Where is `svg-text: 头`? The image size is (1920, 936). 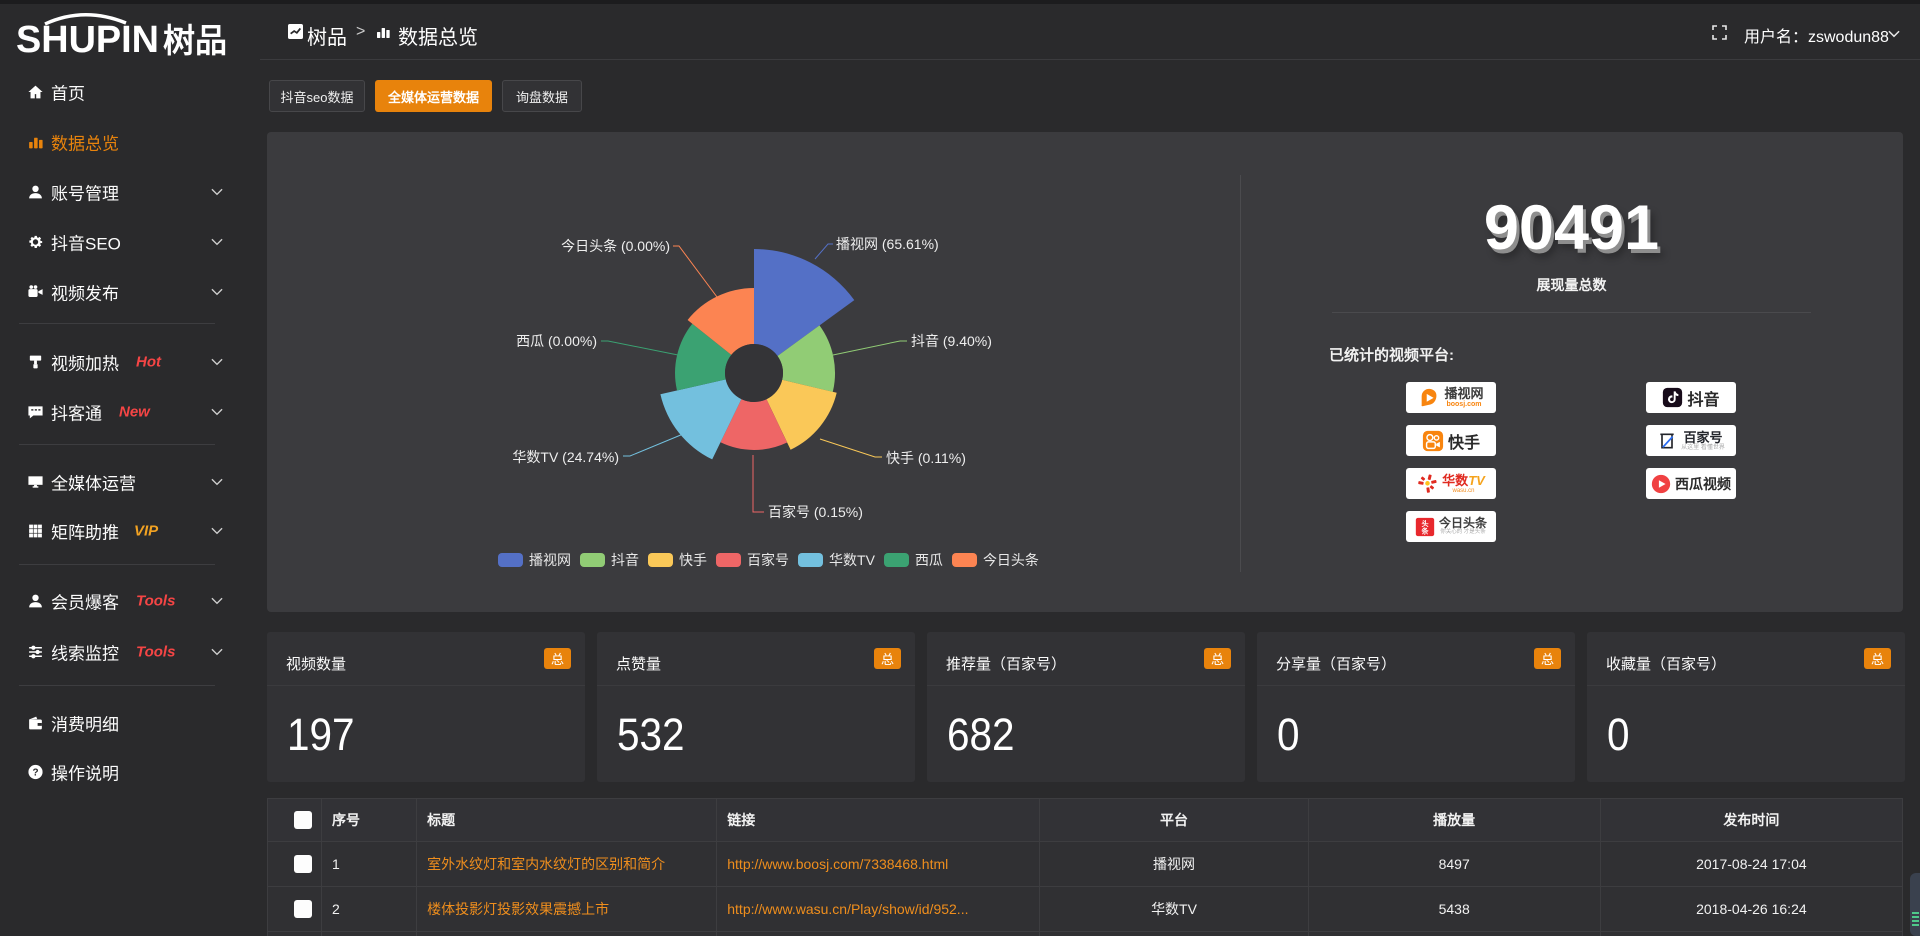
svg-text: 头 is located at coordinates (1424, 522).